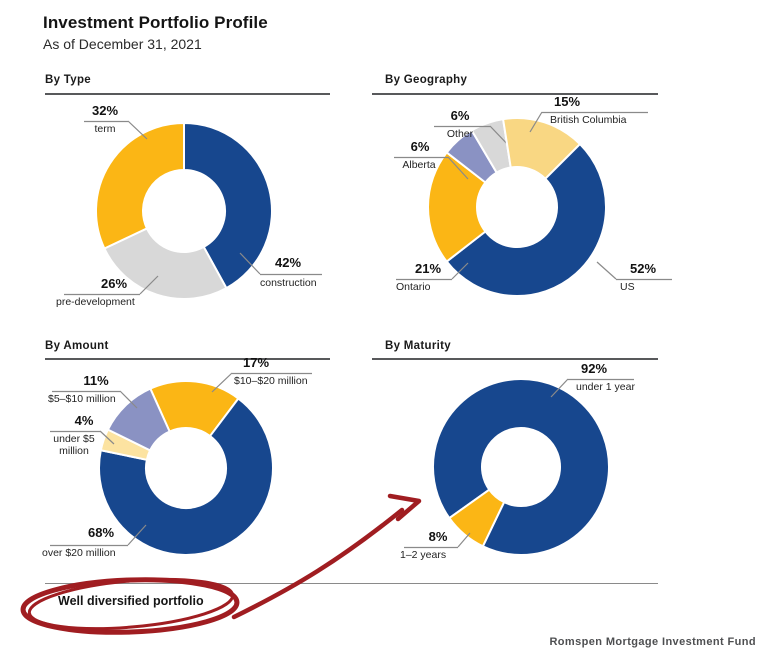 The height and width of the screenshot is (664, 768). I want to click on chart-title-by-maturity: By Maturity, so click(418, 346).